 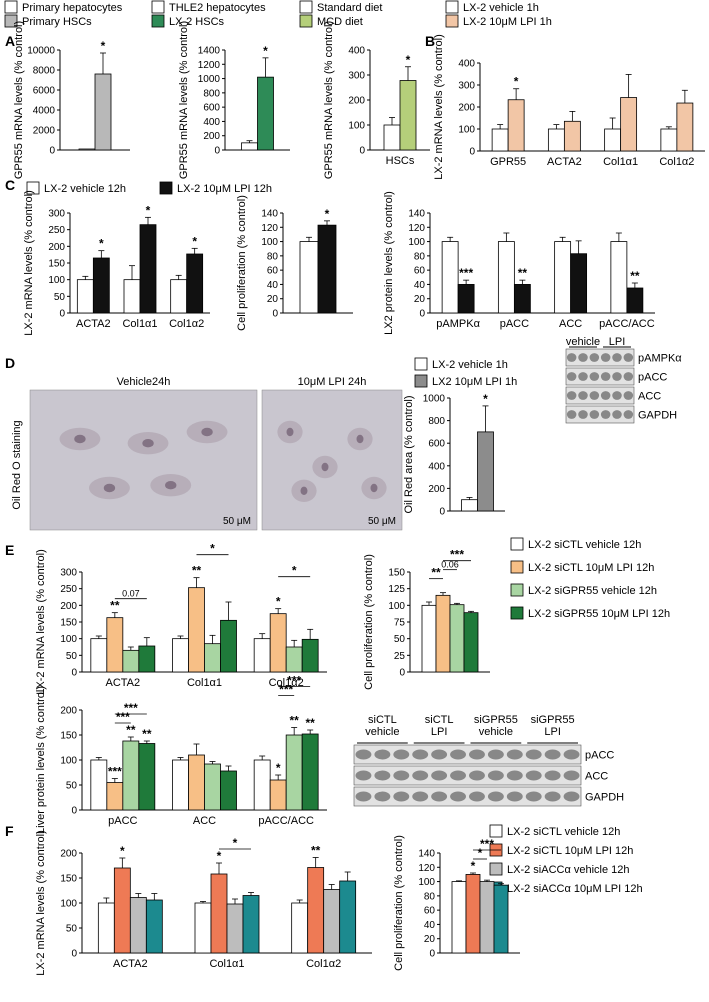 What do you see at coordinates (143, 460) in the screenshot?
I see `image-frame` at bounding box center [143, 460].